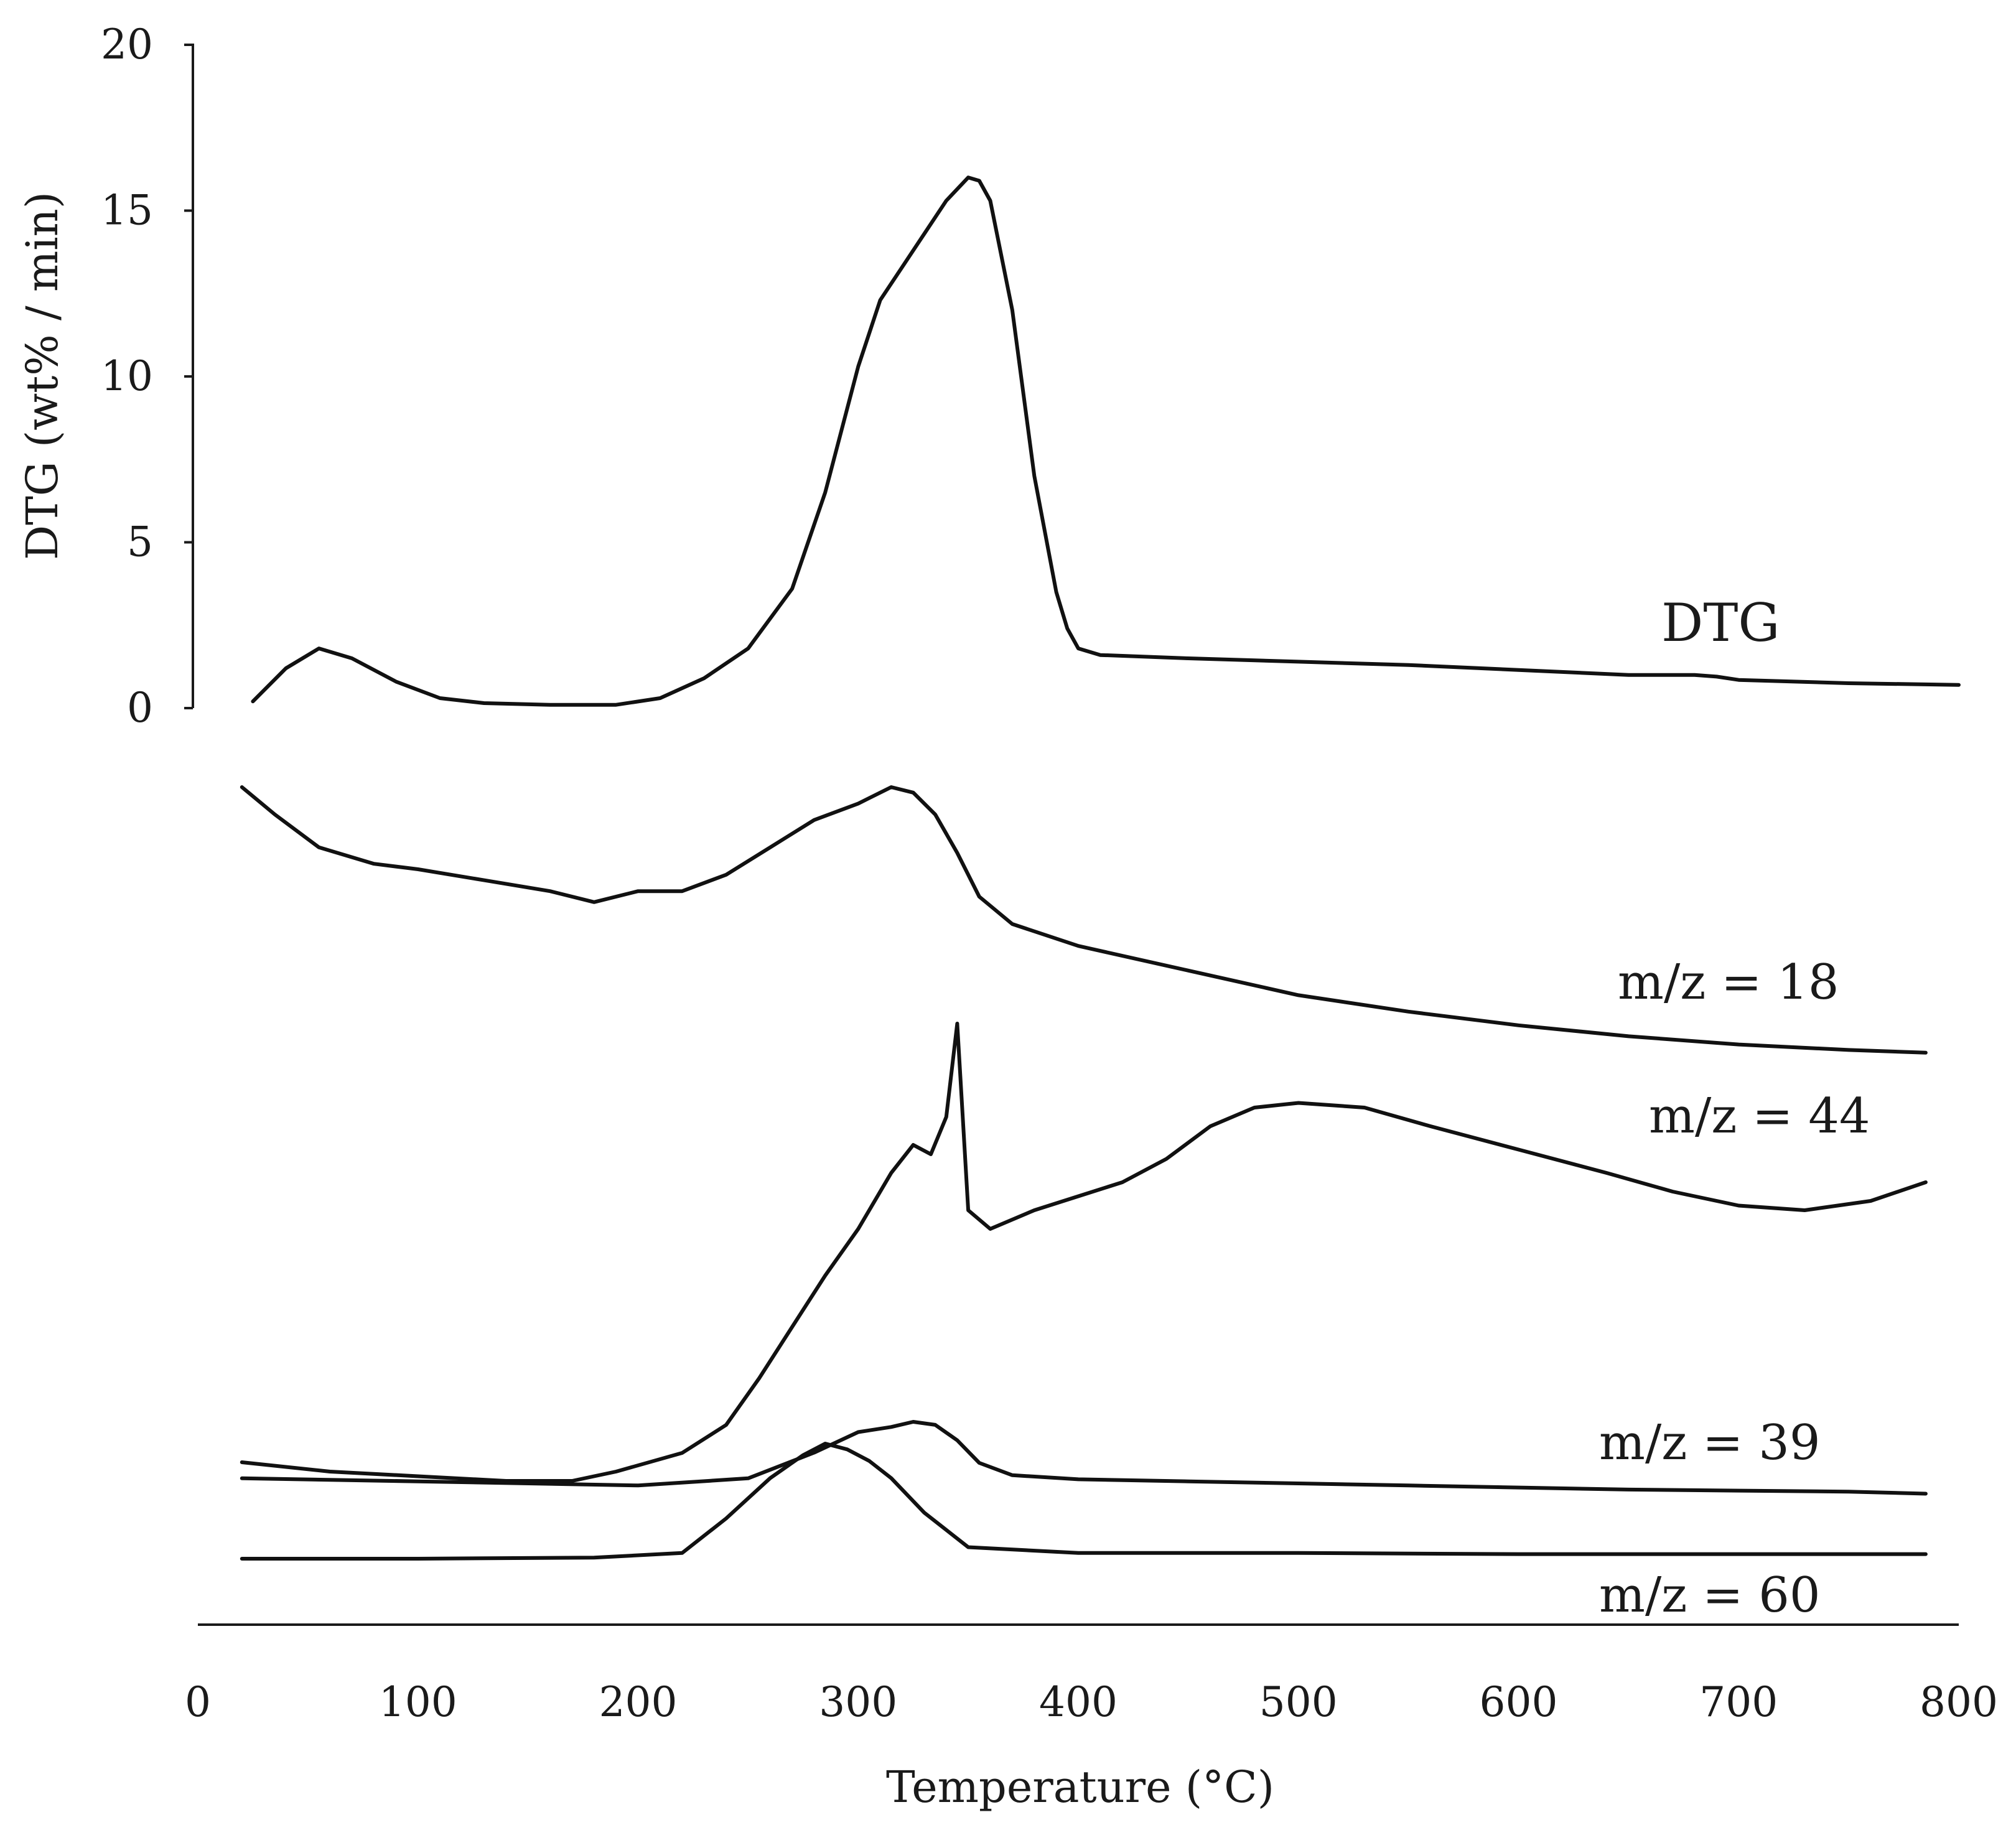 The image size is (2016, 1830). What do you see at coordinates (1959, 1702) in the screenshot?
I see `x-tick-label: 800` at bounding box center [1959, 1702].